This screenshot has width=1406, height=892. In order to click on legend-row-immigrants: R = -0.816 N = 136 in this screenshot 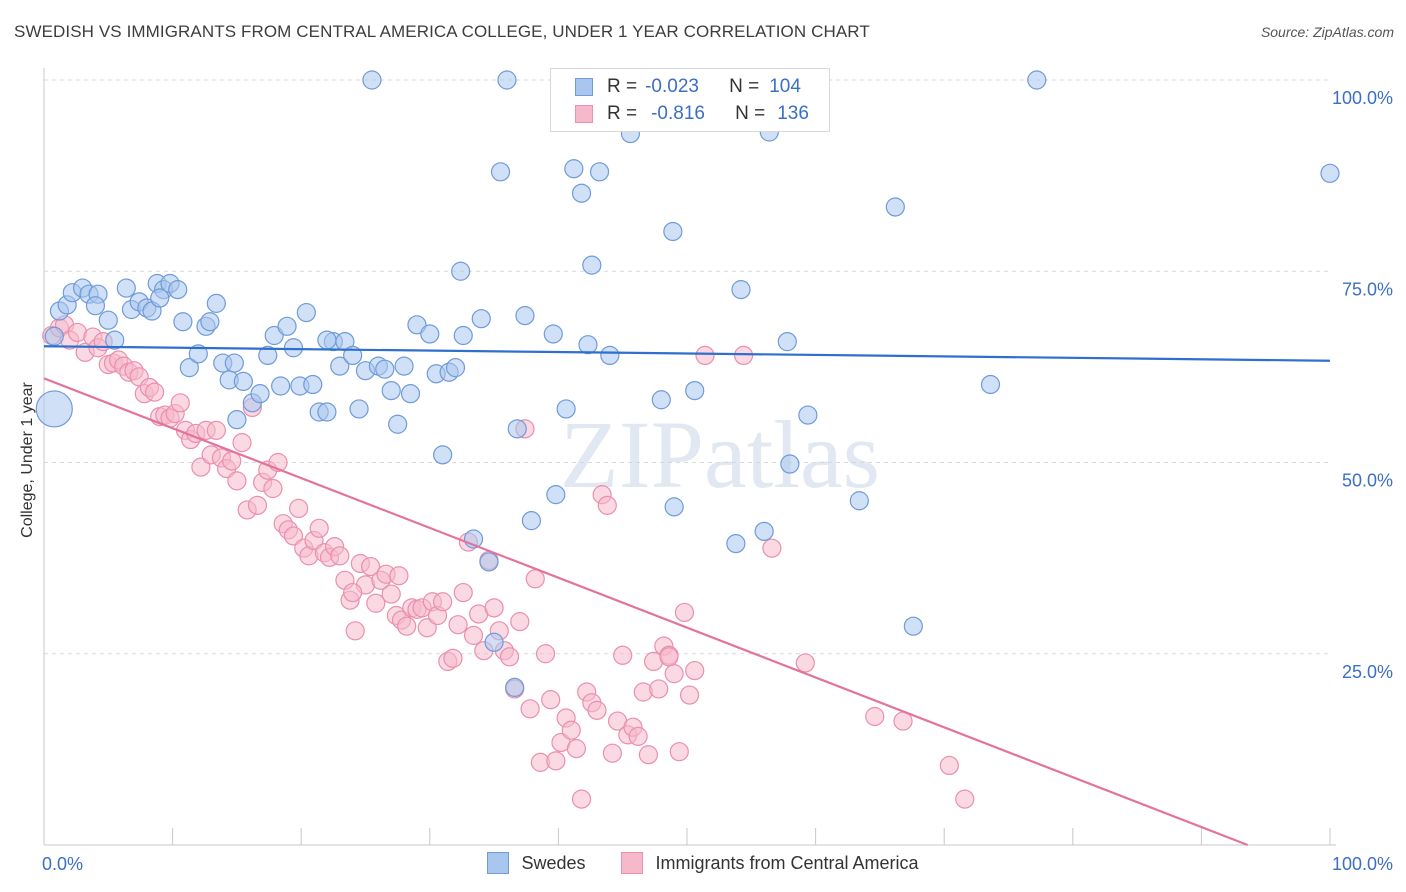, I will do `click(680, 114)`.